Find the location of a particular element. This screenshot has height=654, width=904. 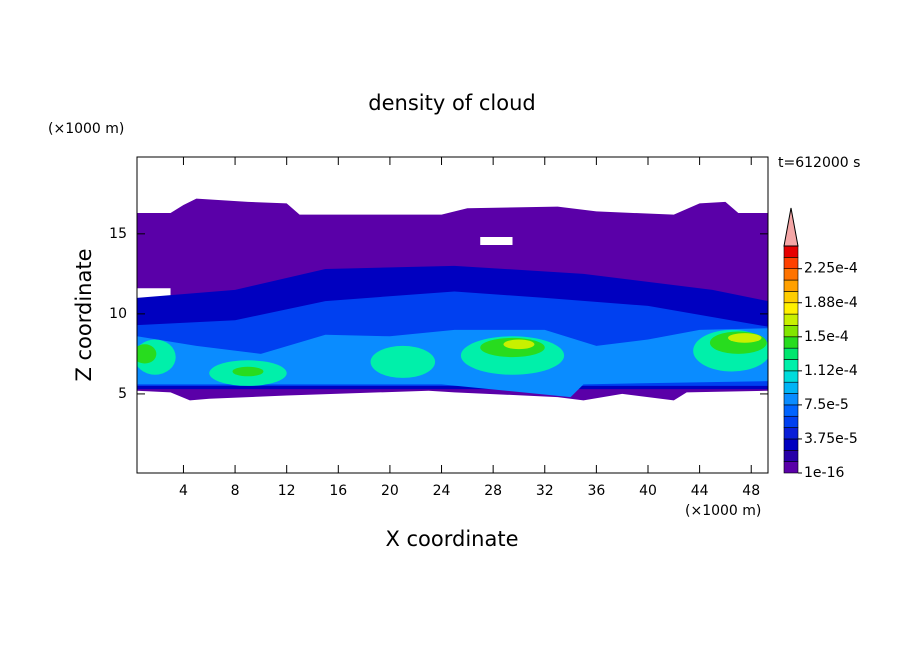

x-tick-label: 20 is located at coordinates (390, 491).